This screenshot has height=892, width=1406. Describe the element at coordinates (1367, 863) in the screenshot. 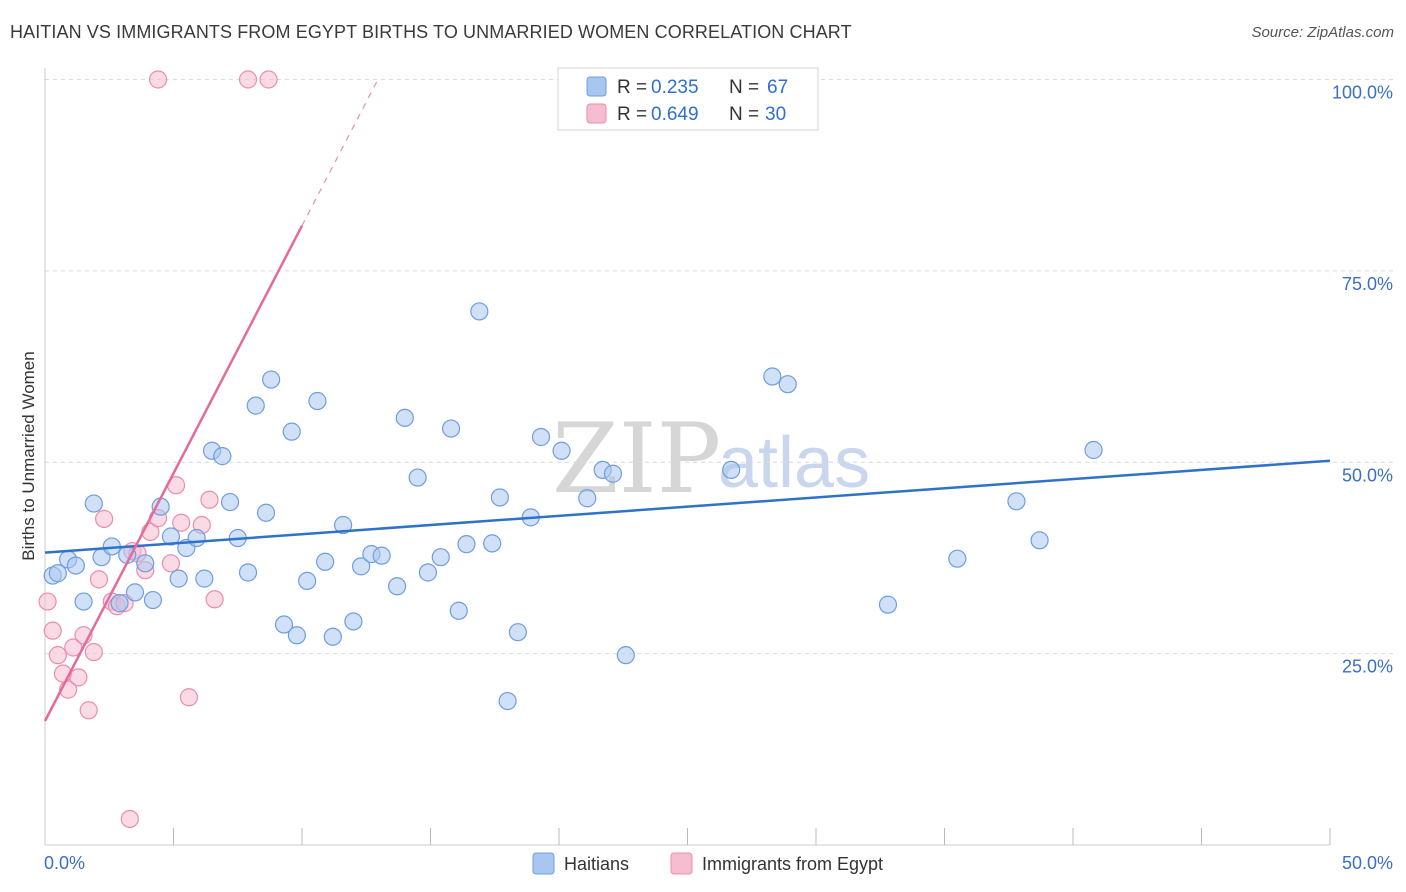

I see `x-tick-label-max: 50.0%` at that location.